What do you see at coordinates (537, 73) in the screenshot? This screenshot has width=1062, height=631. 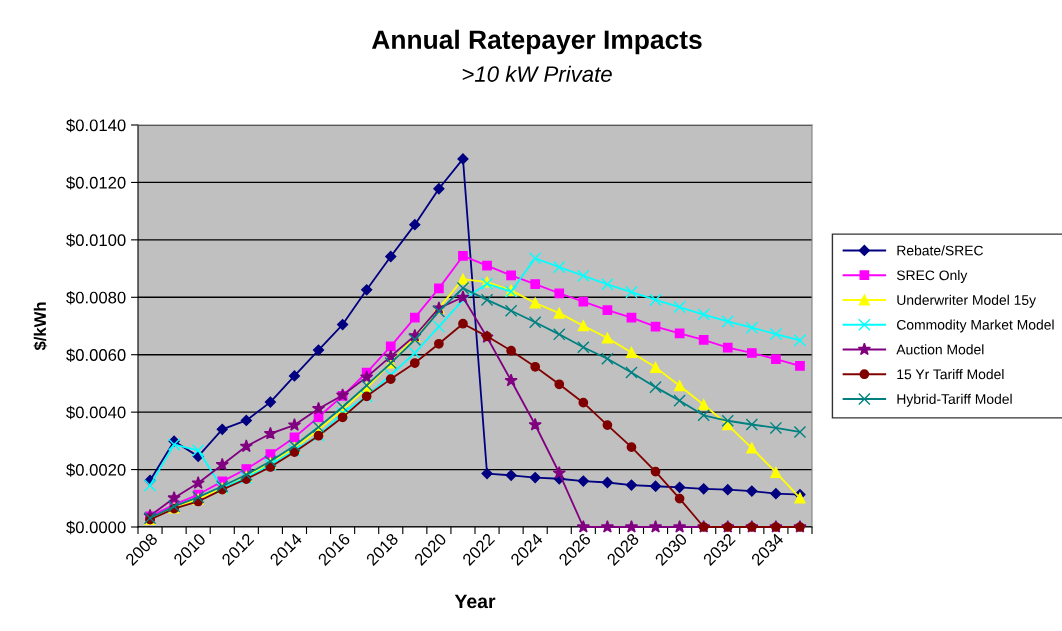 I see `chart-subtitle: >10 kW Private` at bounding box center [537, 73].